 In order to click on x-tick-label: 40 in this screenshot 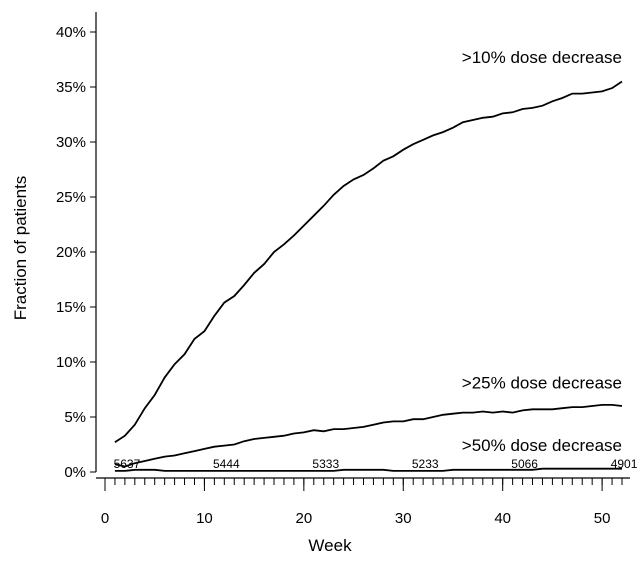, I will do `click(502, 518)`.